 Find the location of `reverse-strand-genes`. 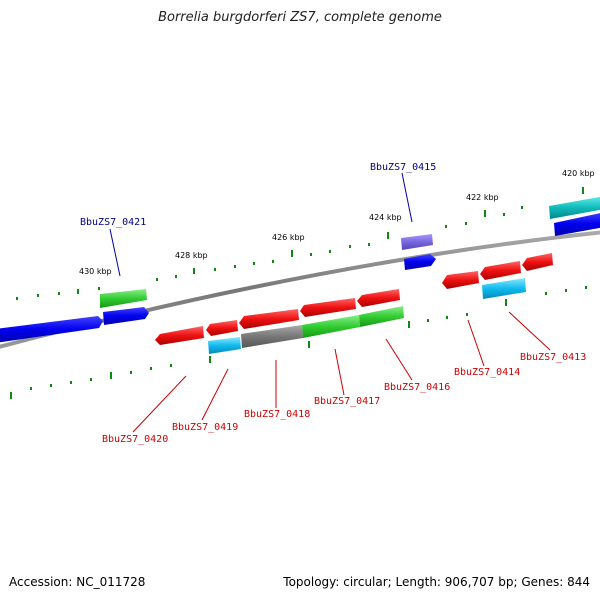

reverse-strand-genes is located at coordinates (354, 303).